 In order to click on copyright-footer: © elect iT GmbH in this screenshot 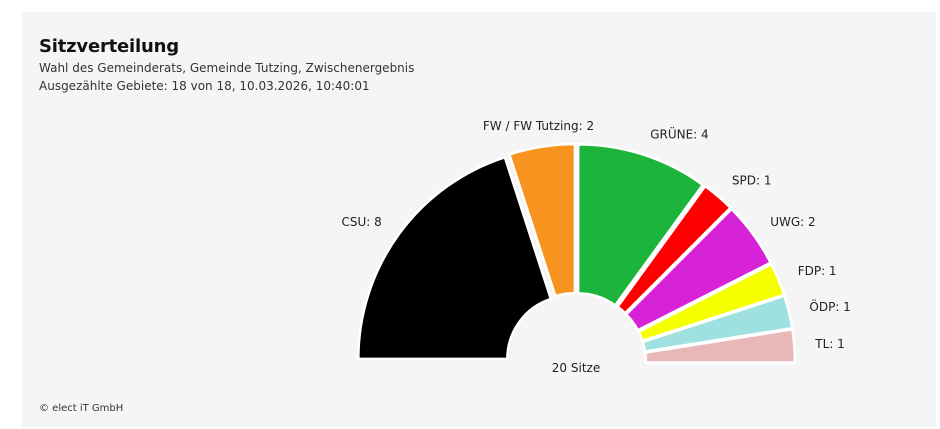, I will do `click(81, 408)`.